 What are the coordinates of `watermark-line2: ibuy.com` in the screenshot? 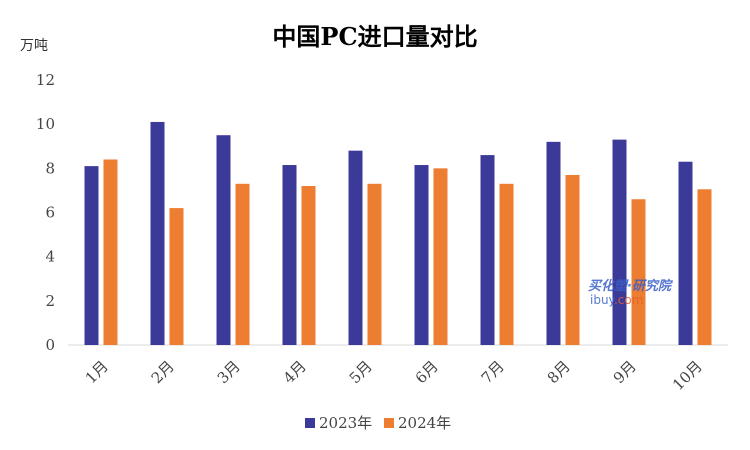 It's located at (616, 300).